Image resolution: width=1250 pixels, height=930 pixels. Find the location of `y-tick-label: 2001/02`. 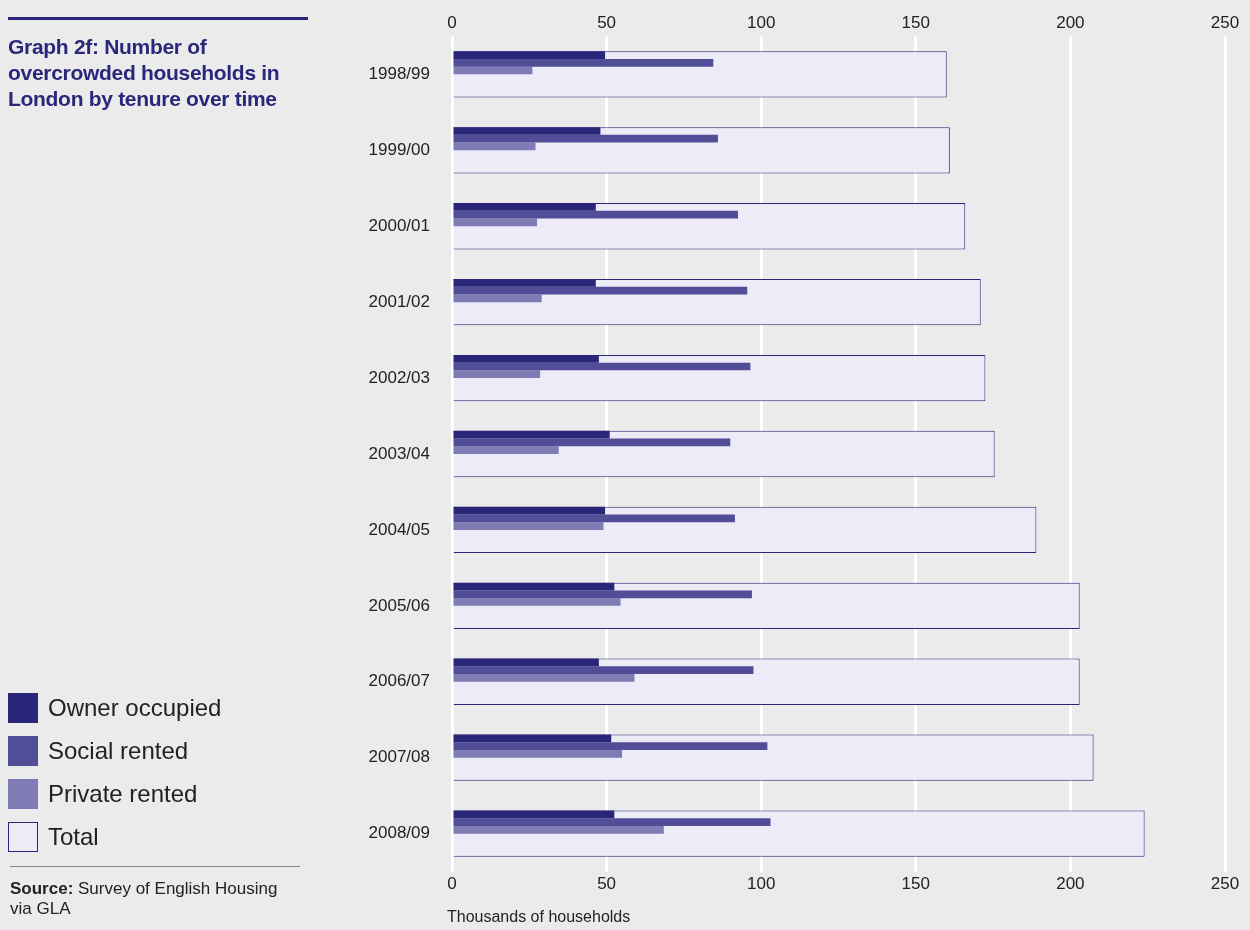

y-tick-label: 2001/02 is located at coordinates (399, 301).